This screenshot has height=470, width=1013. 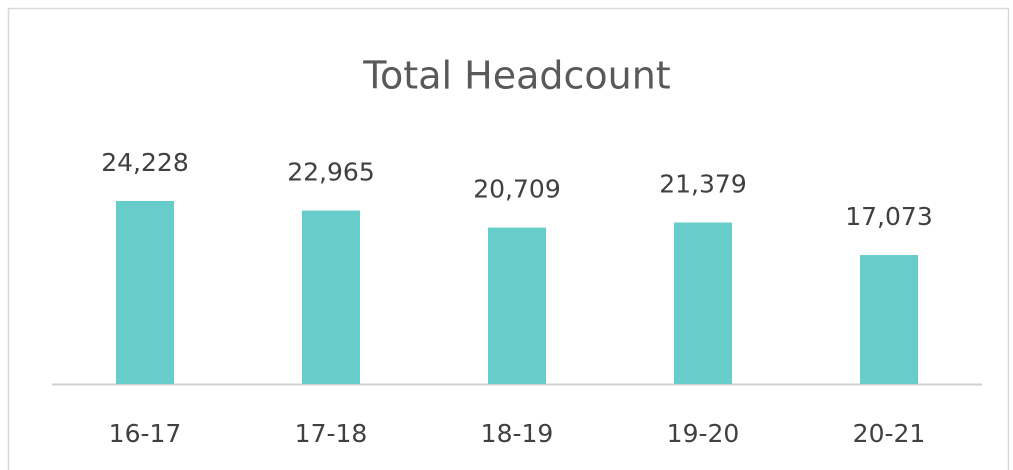 I want to click on x-tick-label: 19-20, so click(x=703, y=433).